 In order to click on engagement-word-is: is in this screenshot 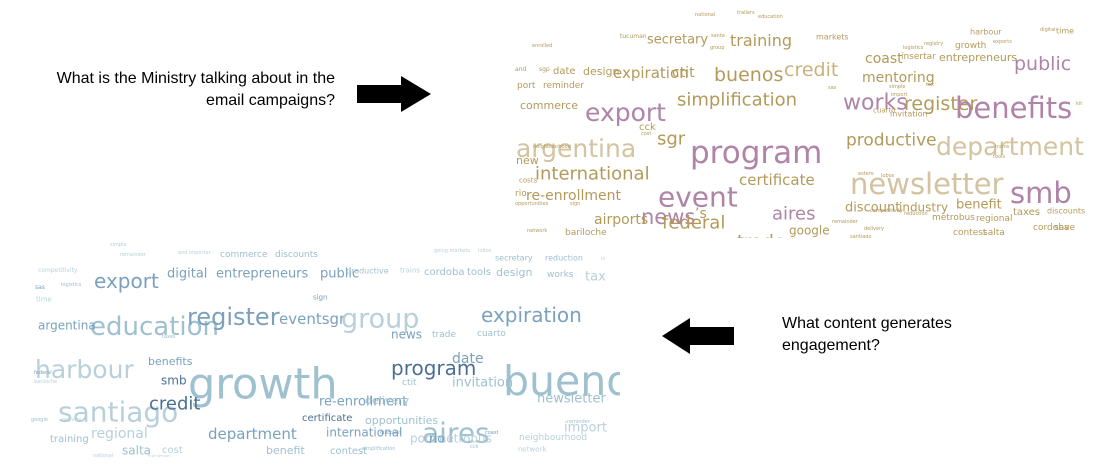, I will do `click(603, 259)`.